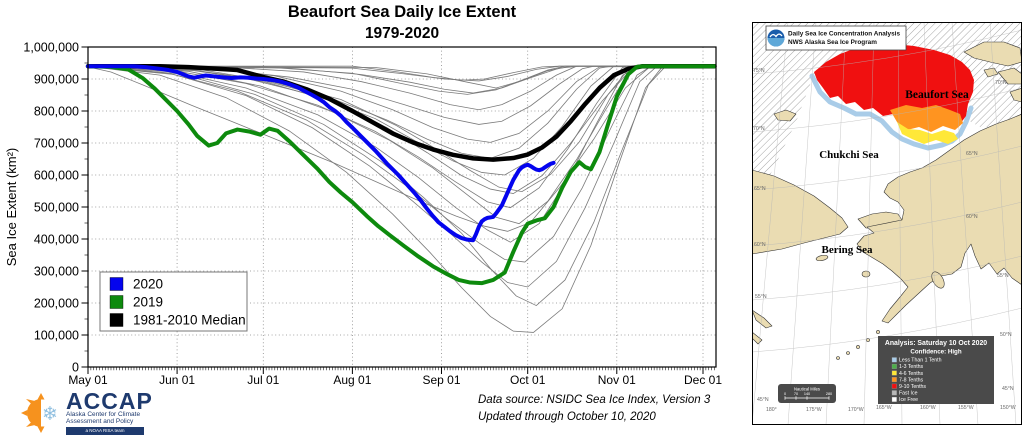  I want to click on lon-label: 180°, so click(771, 410).